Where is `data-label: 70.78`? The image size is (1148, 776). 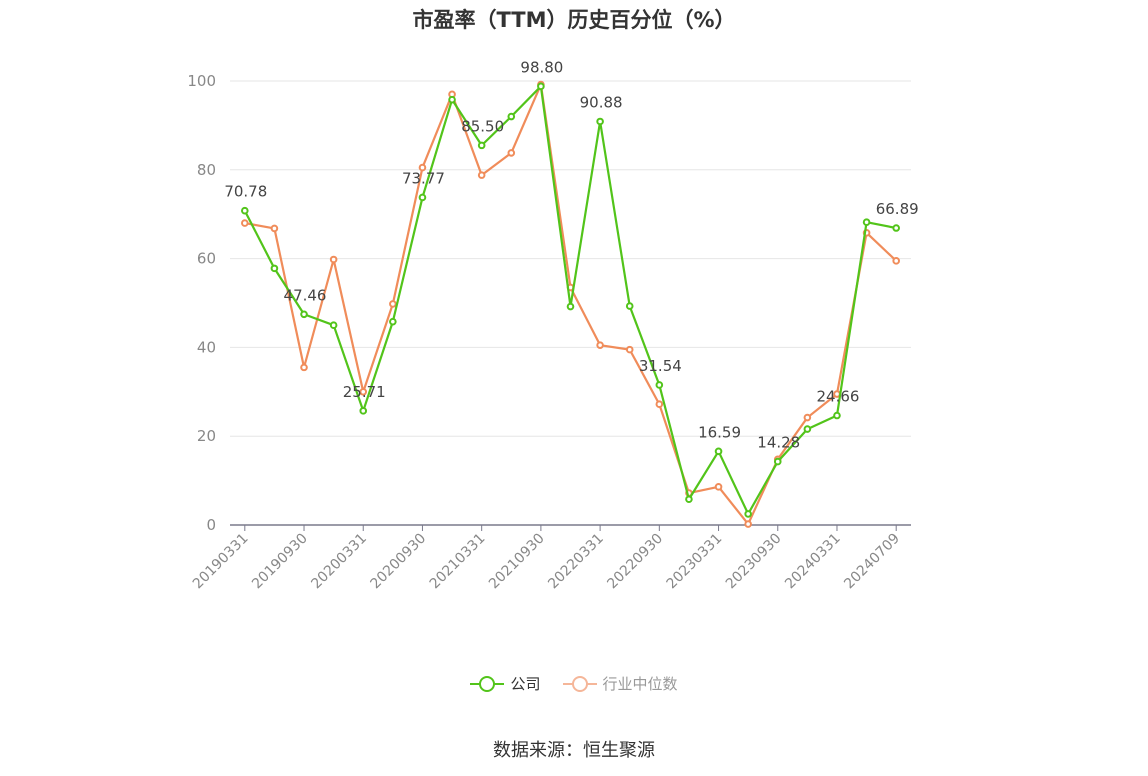
data-label: 70.78 is located at coordinates (245, 192).